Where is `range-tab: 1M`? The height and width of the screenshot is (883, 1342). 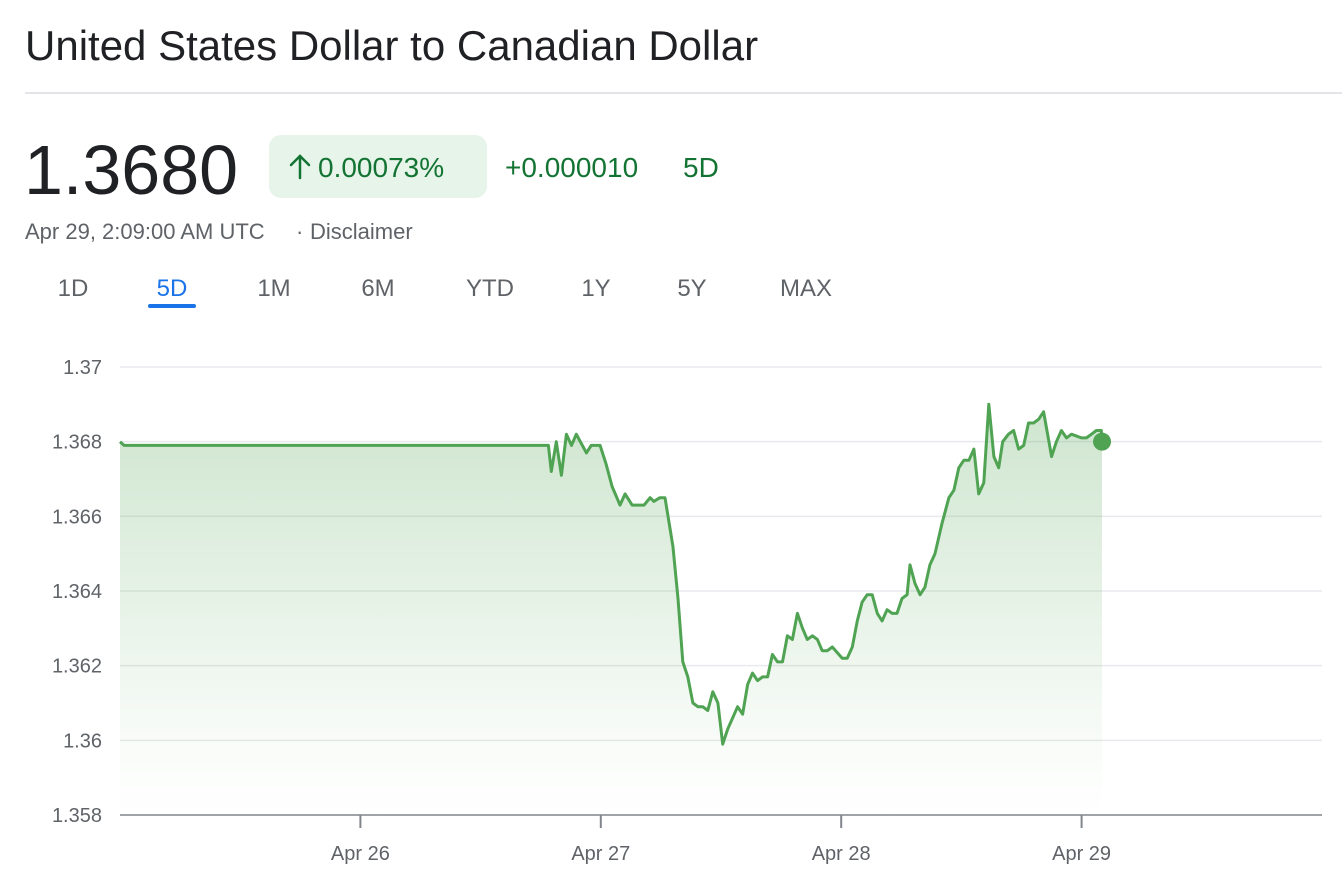
range-tab: 1M is located at coordinates (273, 288).